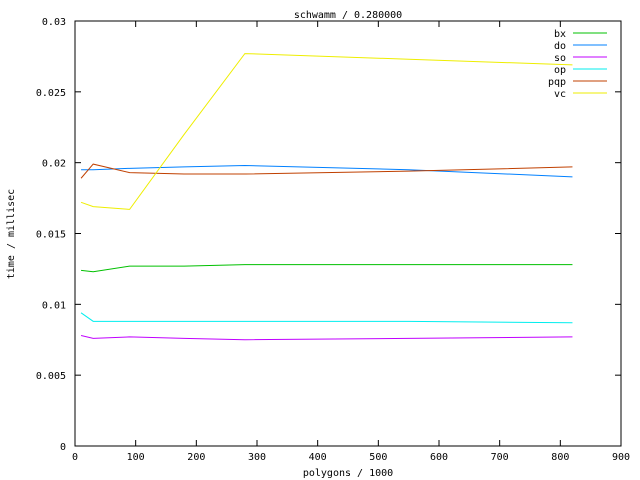 Image resolution: width=640 pixels, height=480 pixels. Describe the element at coordinates (500, 457) in the screenshot. I see `x-tick-label: 700` at that location.